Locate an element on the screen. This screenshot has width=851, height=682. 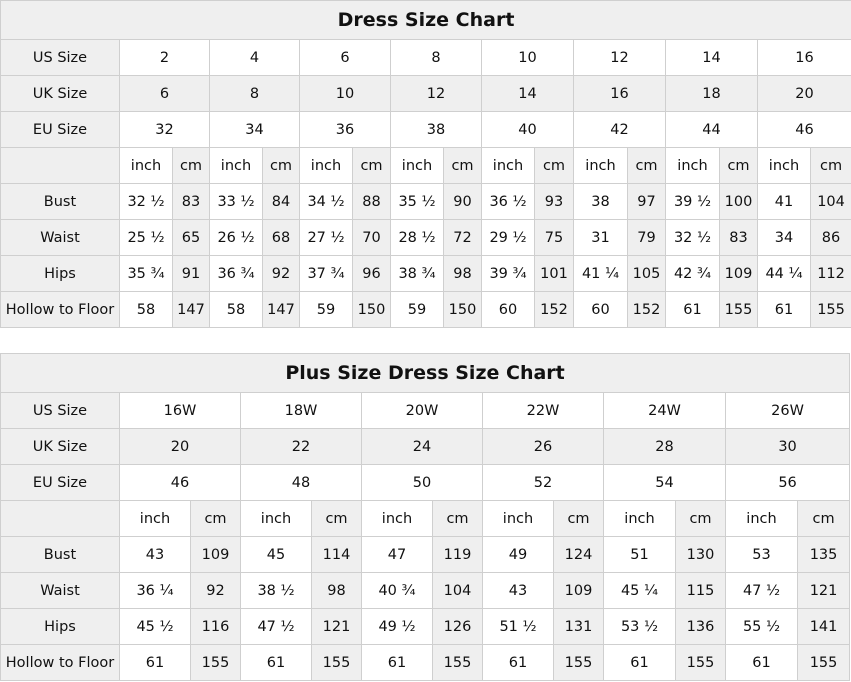
size-cell: 22 is located at coordinates (301, 446).